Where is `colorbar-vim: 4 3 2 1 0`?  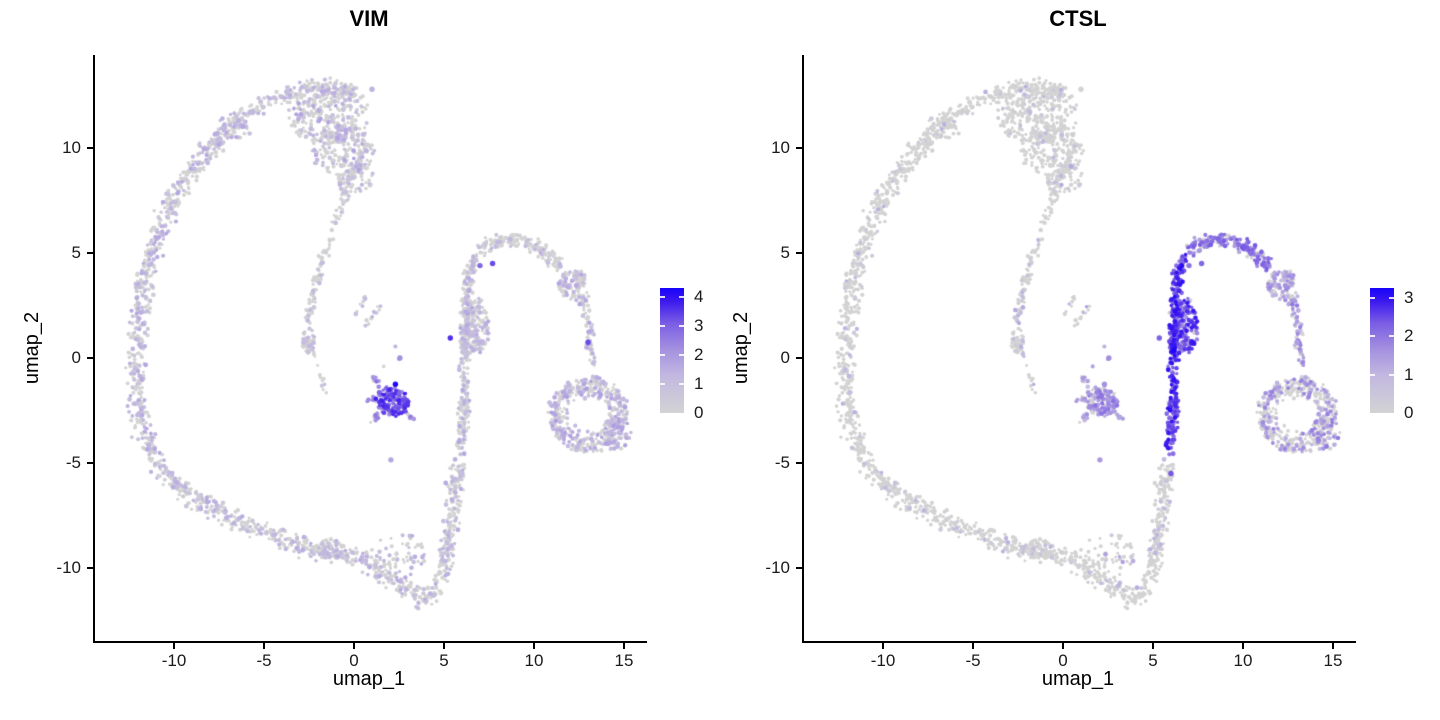 colorbar-vim: 4 3 2 1 0 is located at coordinates (681, 354).